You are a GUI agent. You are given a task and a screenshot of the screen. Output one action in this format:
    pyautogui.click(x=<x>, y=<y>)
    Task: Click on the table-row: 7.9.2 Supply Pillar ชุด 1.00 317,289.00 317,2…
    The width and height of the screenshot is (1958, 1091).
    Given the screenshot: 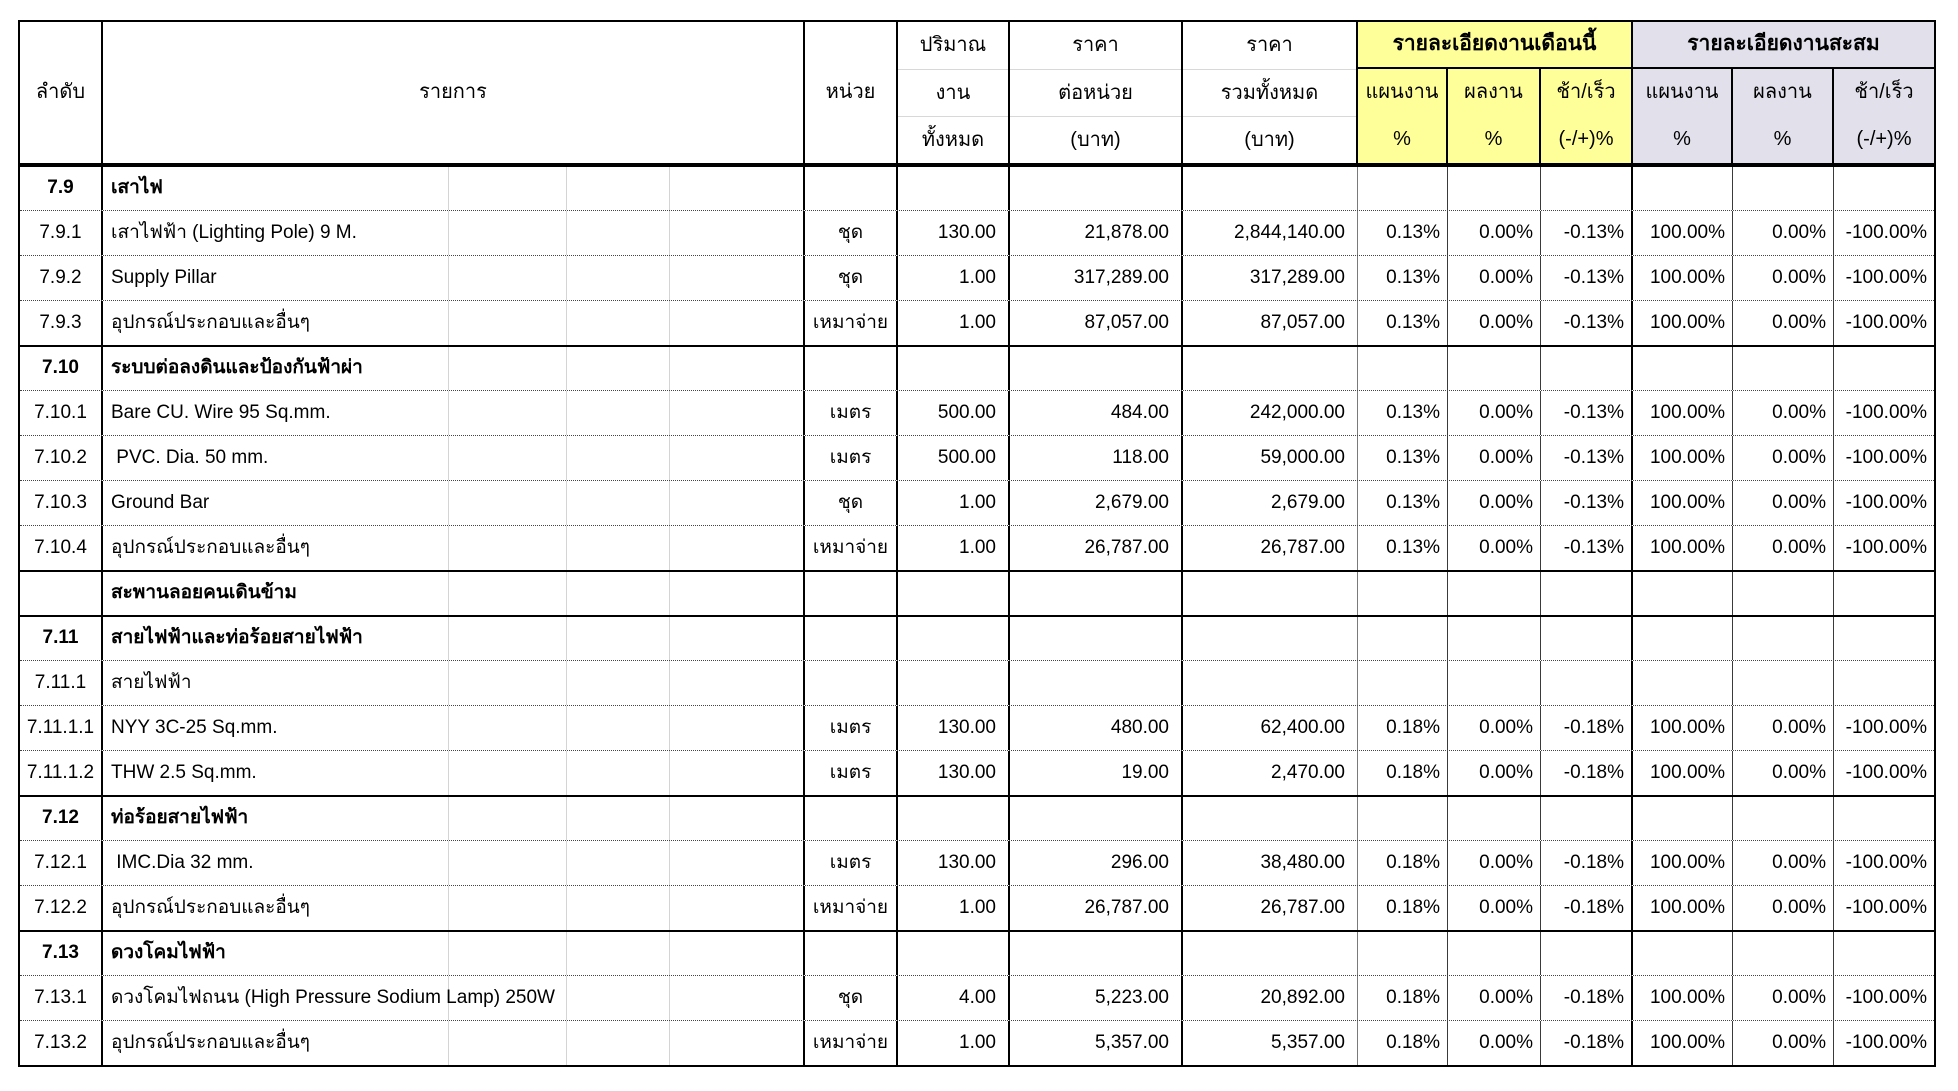 What is the action you would take?
    pyautogui.click(x=977, y=277)
    